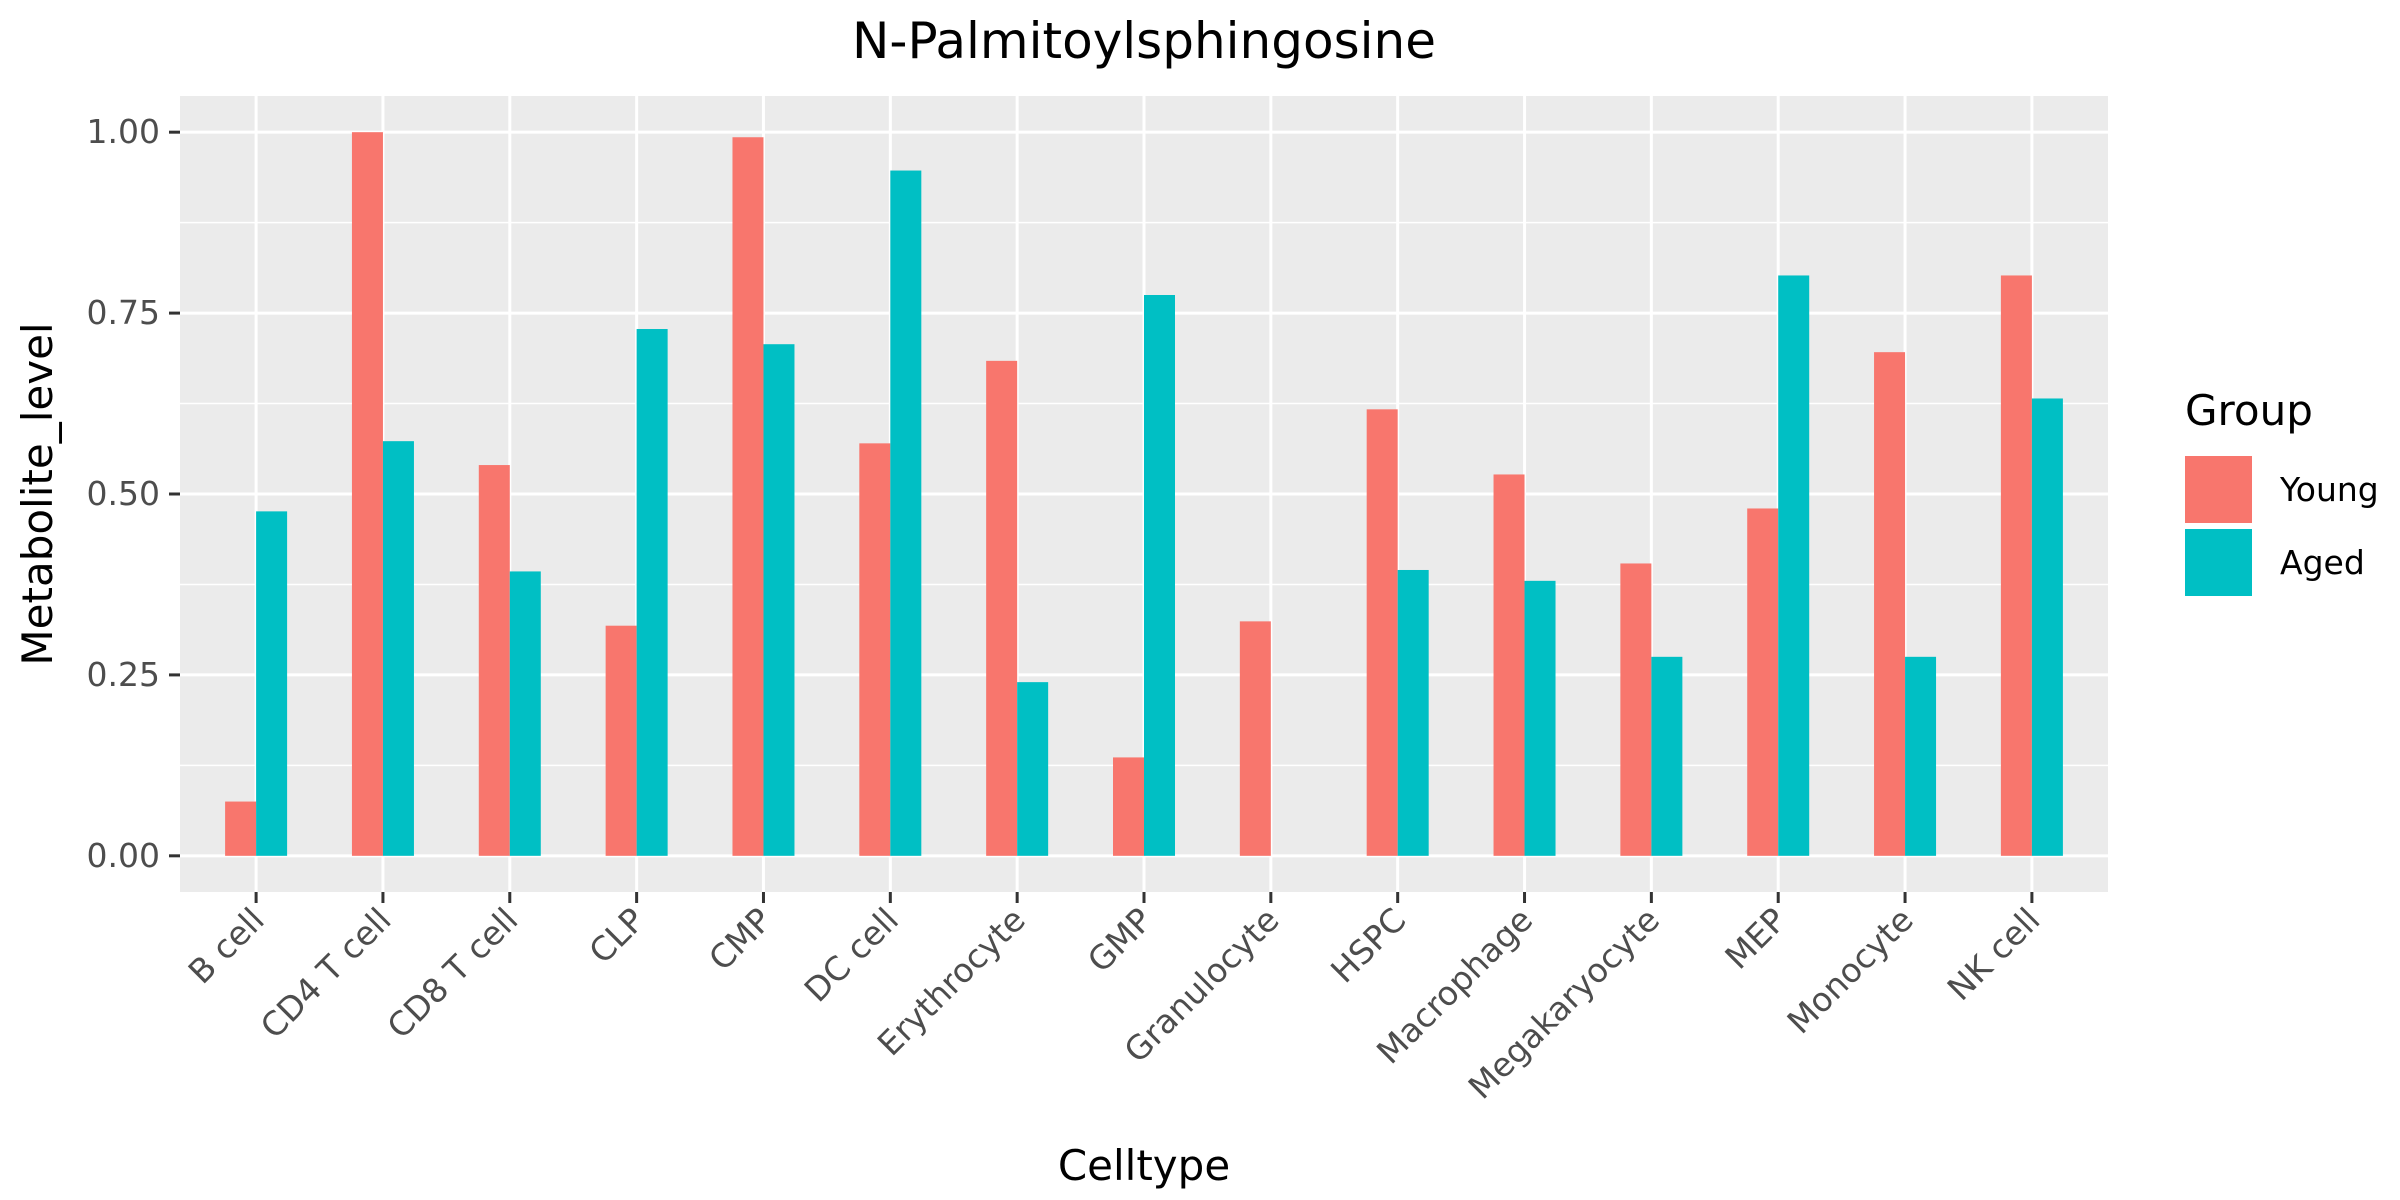 The width and height of the screenshot is (2400, 1200). What do you see at coordinates (2249, 410) in the screenshot?
I see `legend-title: Group` at bounding box center [2249, 410].